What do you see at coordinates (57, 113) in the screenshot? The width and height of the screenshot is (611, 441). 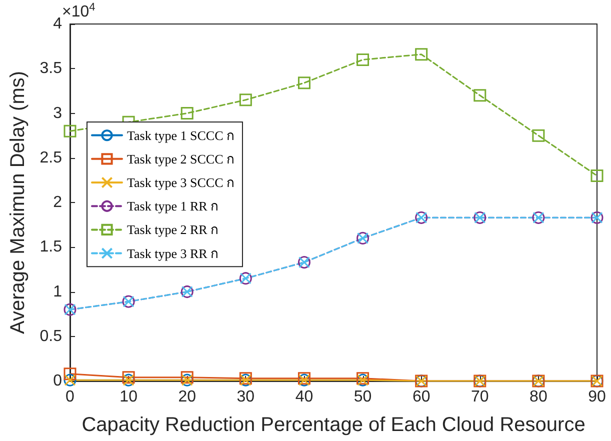 I see `y-tick-label: 3` at bounding box center [57, 113].